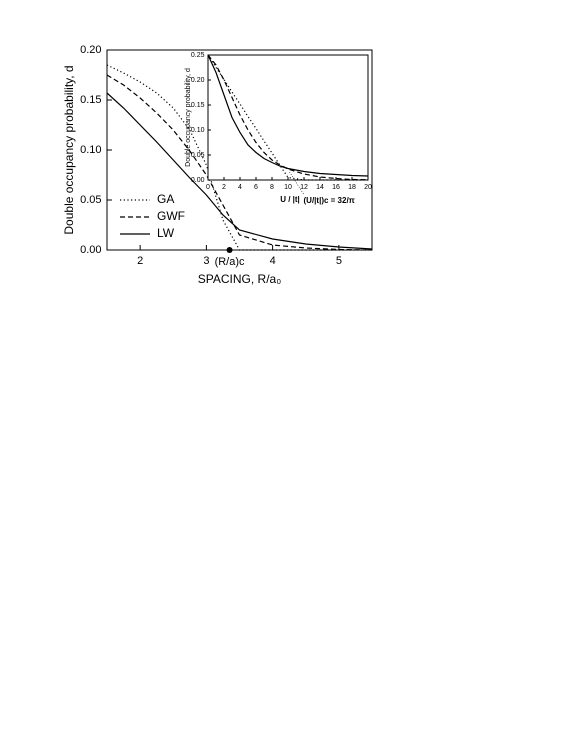 This screenshot has height=745, width=572. Describe the element at coordinates (290, 199) in the screenshot. I see `inset-x-axis-label: U / |t|` at that location.